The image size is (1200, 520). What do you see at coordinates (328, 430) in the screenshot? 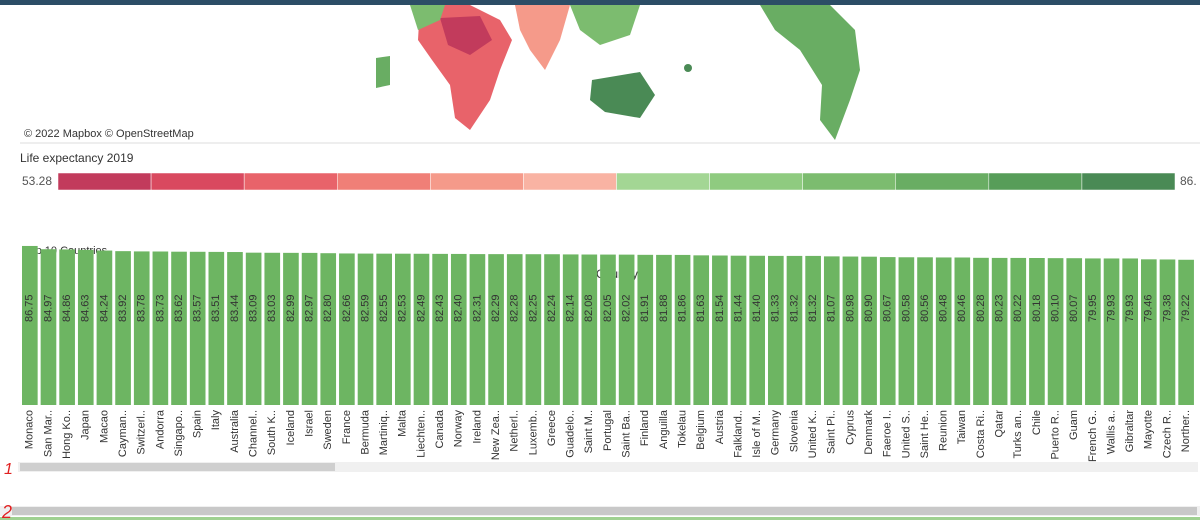
I see `x-tick-label: Sweden` at bounding box center [328, 430].